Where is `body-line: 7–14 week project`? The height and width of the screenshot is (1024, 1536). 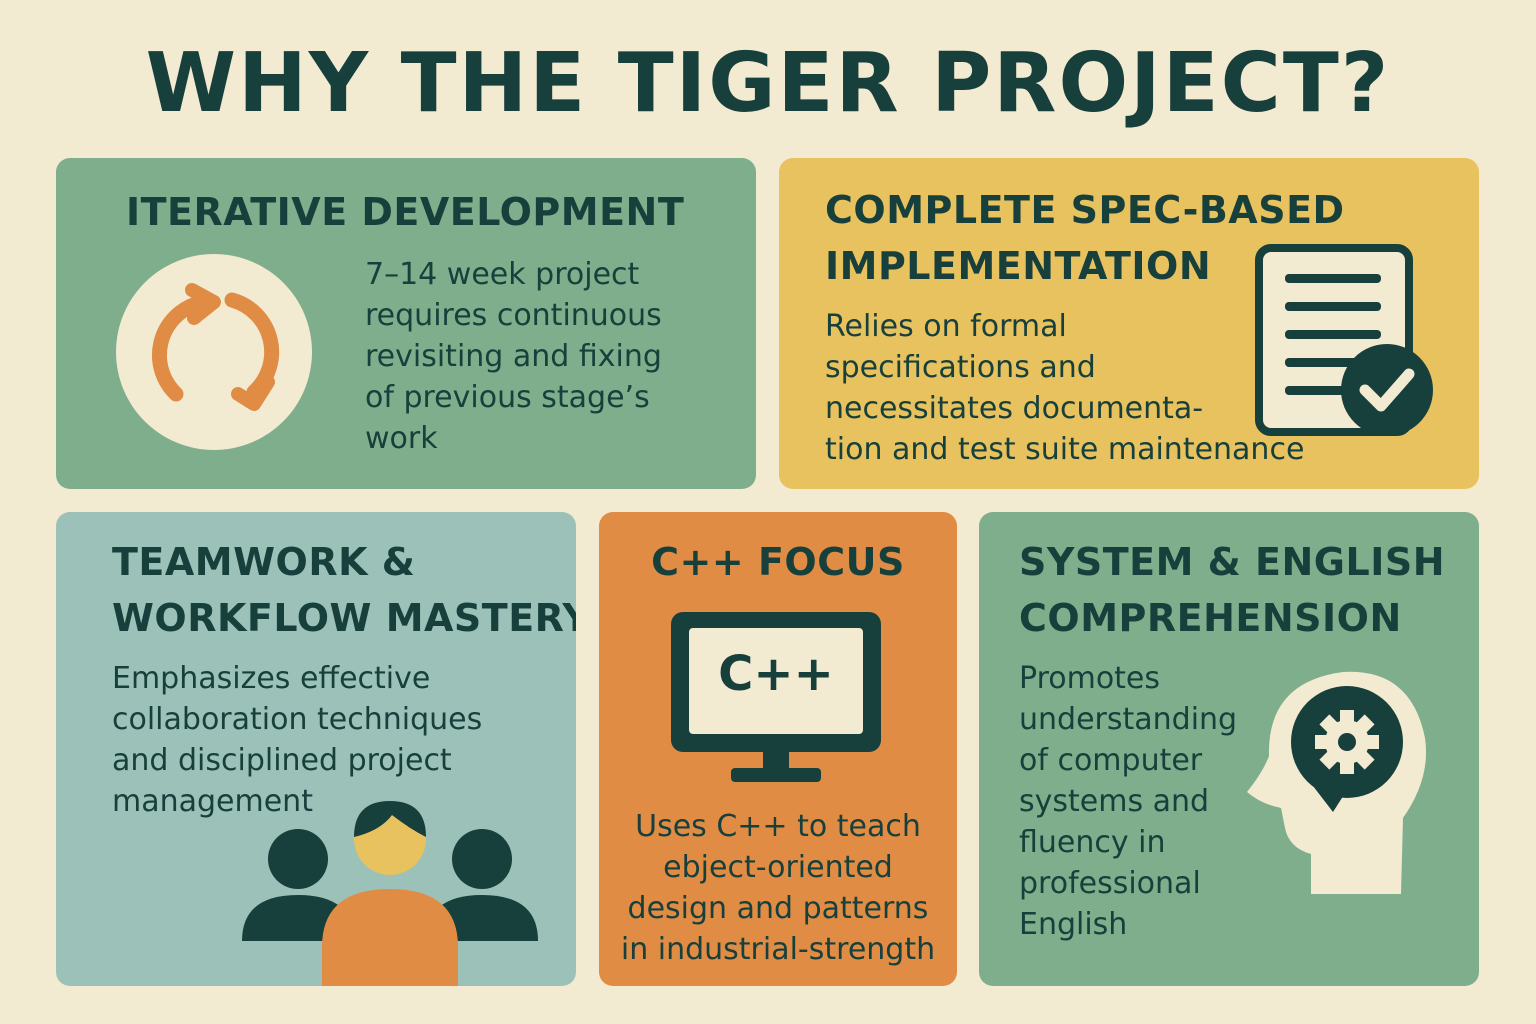
body-line: 7–14 week project is located at coordinates (502, 274).